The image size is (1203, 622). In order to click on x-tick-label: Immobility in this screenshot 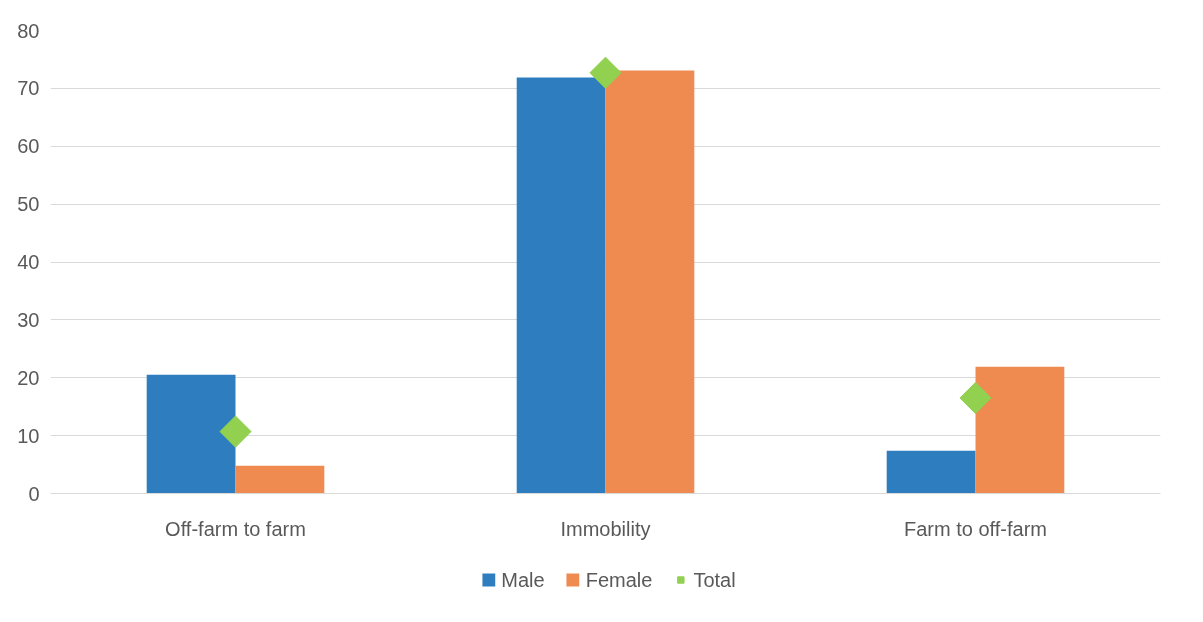, I will do `click(605, 528)`.